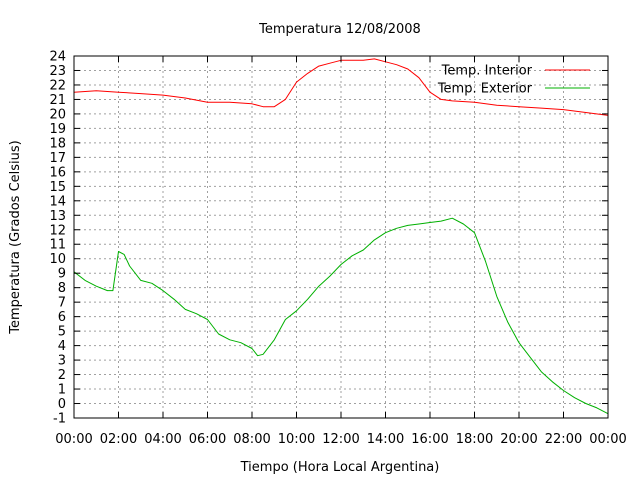 The image size is (640, 480). What do you see at coordinates (385, 439) in the screenshot?
I see `x-tick-label: 14:00` at bounding box center [385, 439].